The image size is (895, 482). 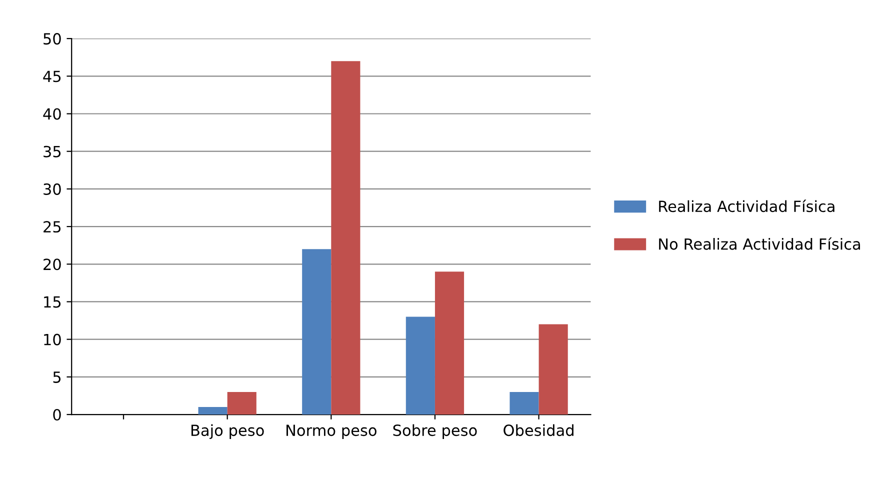 I want to click on y-tick-label: 5, so click(x=57, y=377).